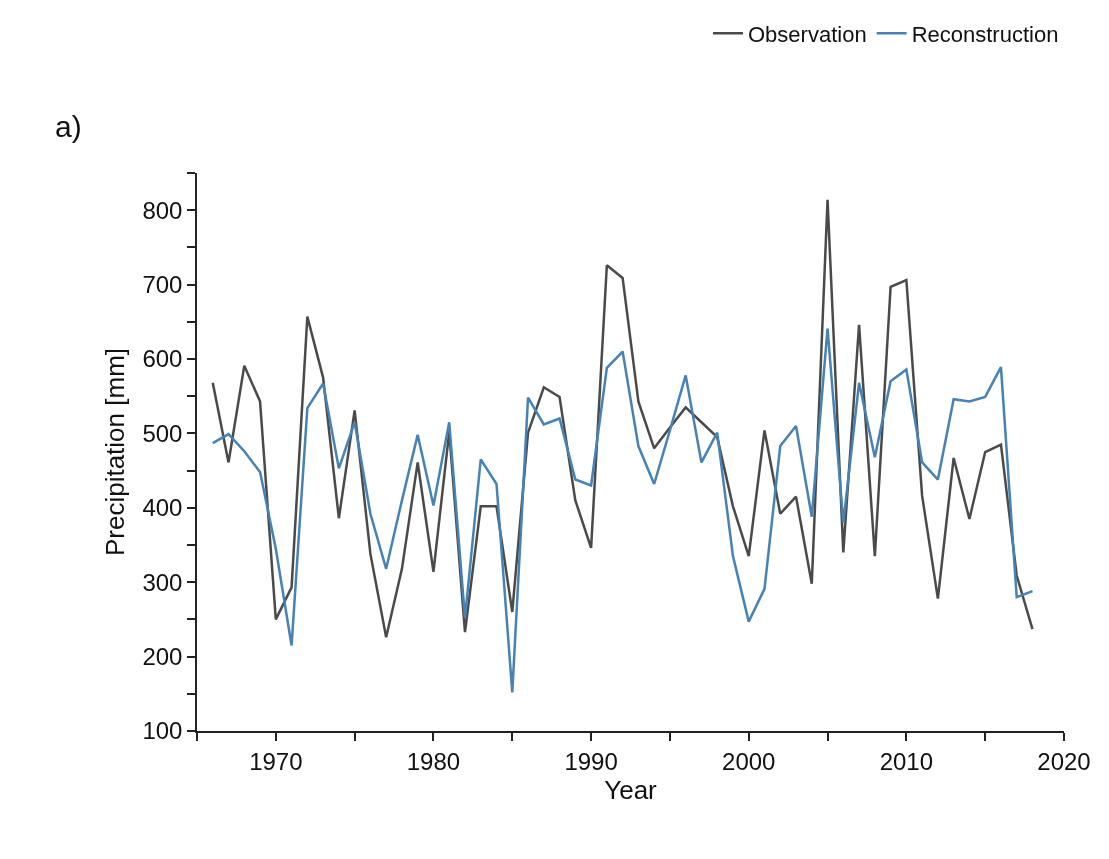 Image resolution: width=1109 pixels, height=859 pixels. I want to click on y-tick-label: 600, so click(162, 359).